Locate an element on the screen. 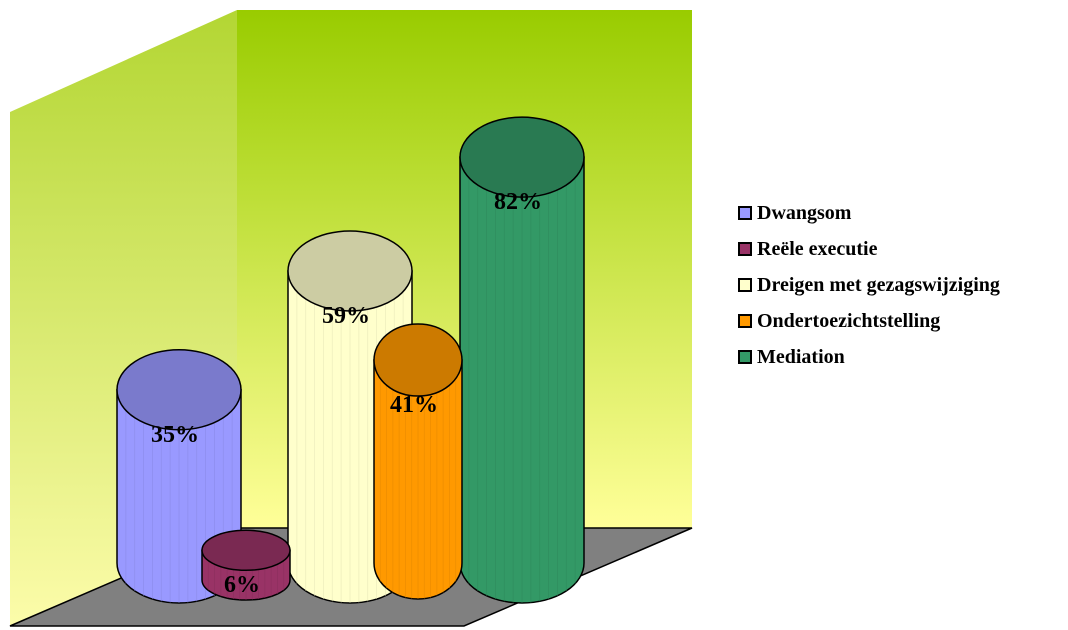  data-label-1: 6% is located at coordinates (242, 585).